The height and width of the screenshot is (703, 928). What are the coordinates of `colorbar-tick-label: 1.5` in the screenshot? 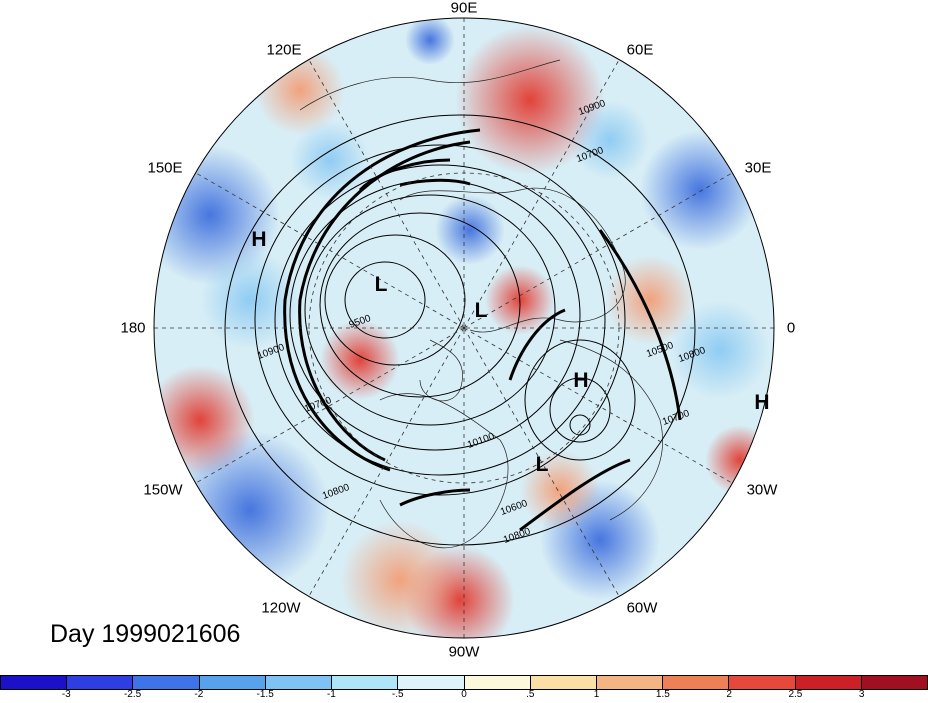 It's located at (662, 694).